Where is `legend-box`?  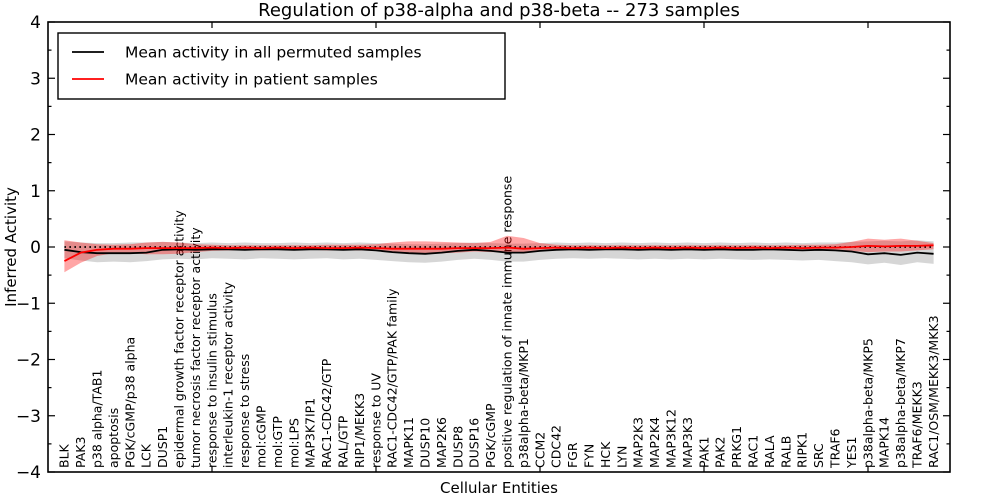 legend-box is located at coordinates (281, 66).